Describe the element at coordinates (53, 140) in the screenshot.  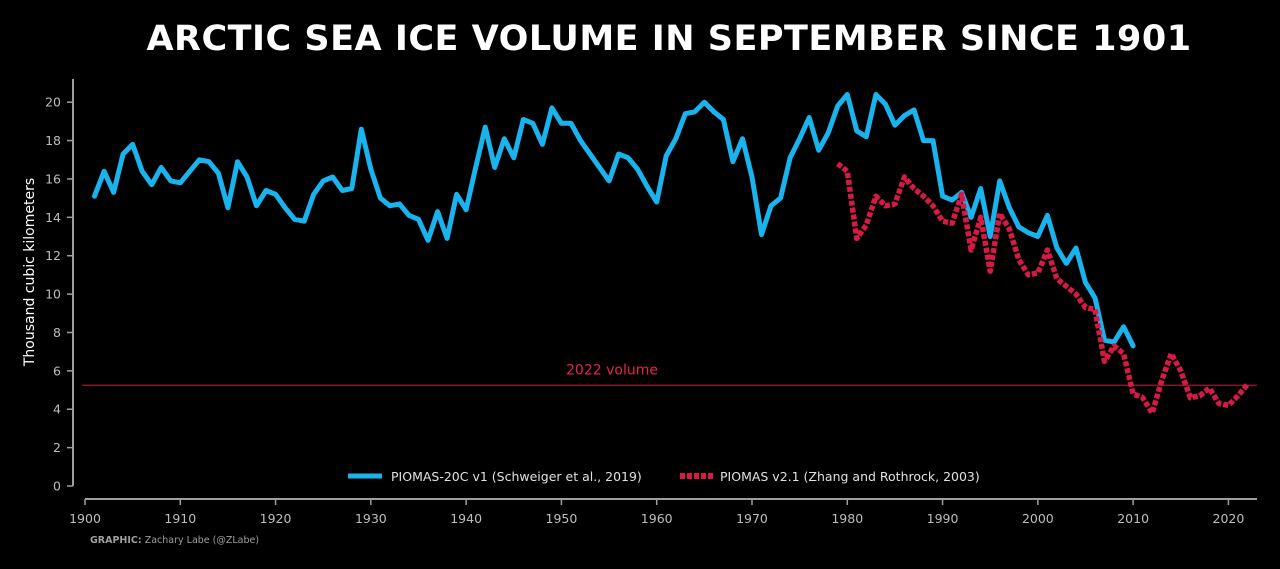
I see `y-tick-label: 18` at that location.